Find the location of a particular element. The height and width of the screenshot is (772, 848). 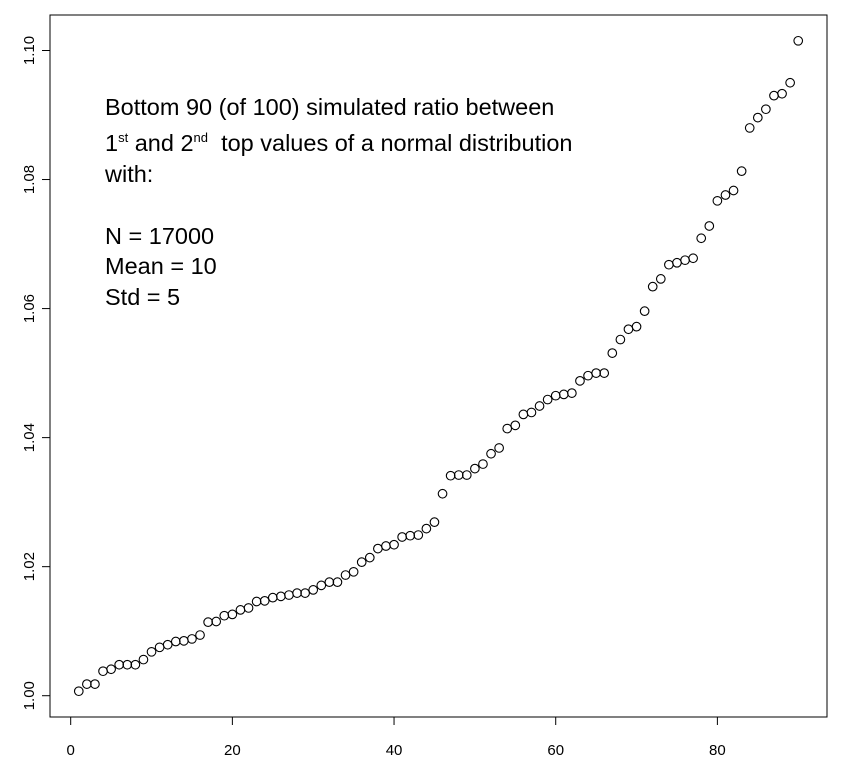

x-tick-label: 40 is located at coordinates (394, 750).